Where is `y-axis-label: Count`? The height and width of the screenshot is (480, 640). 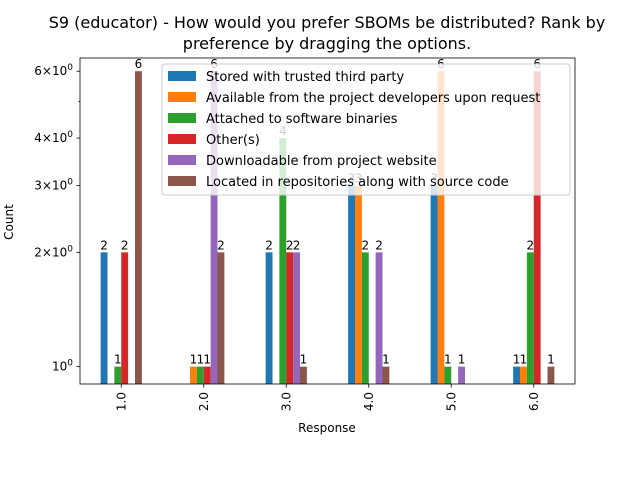 y-axis-label: Count is located at coordinates (9, 222).